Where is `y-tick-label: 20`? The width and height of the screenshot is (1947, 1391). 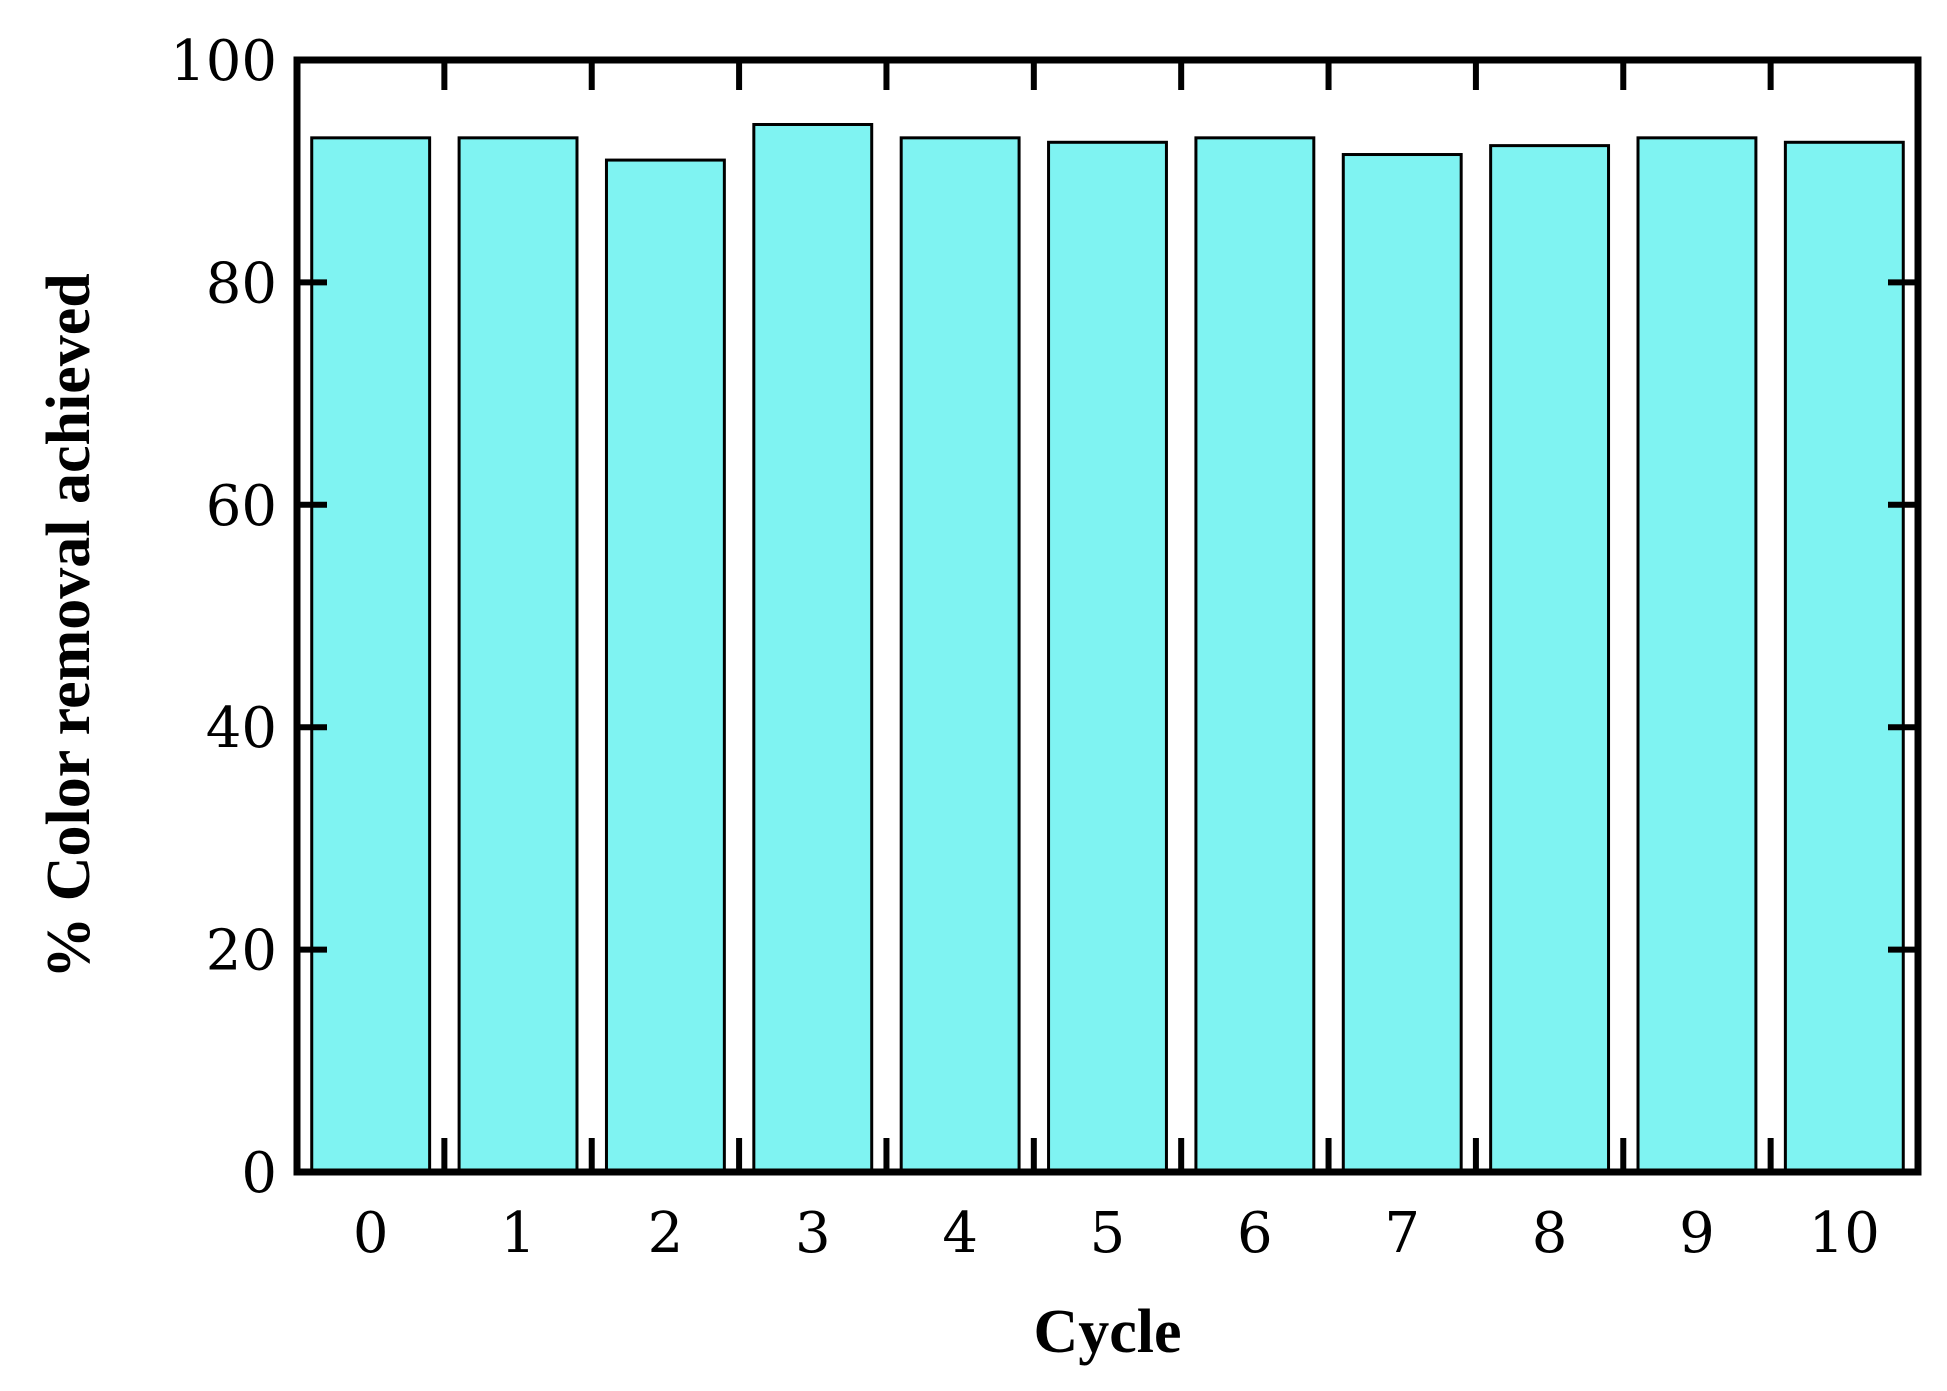 y-tick-label: 20 is located at coordinates (241, 951).